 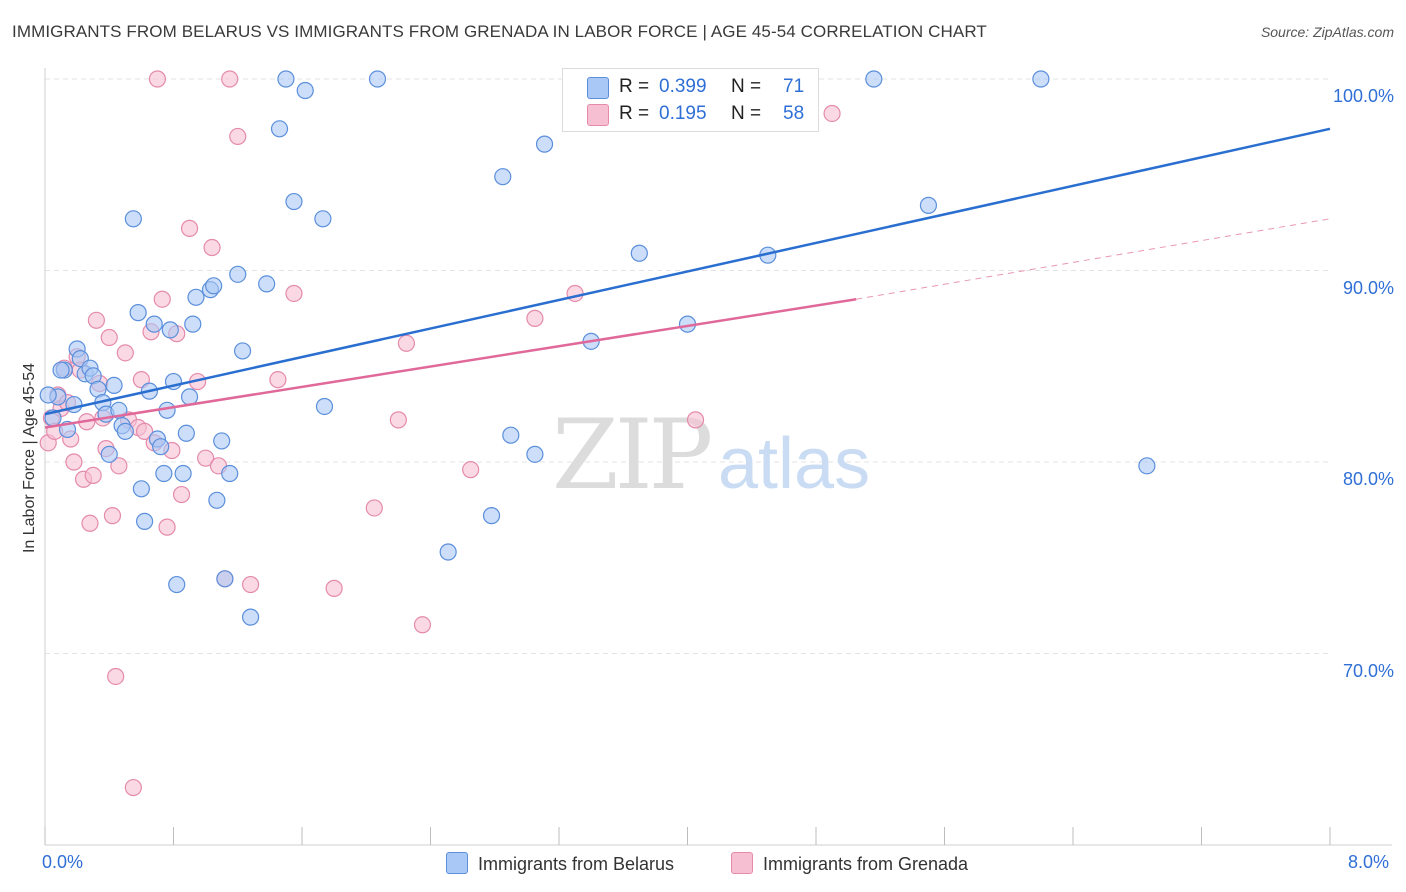 What do you see at coordinates (1368, 287) in the screenshot?
I see `y-tick-label: 90.0%` at bounding box center [1368, 287].